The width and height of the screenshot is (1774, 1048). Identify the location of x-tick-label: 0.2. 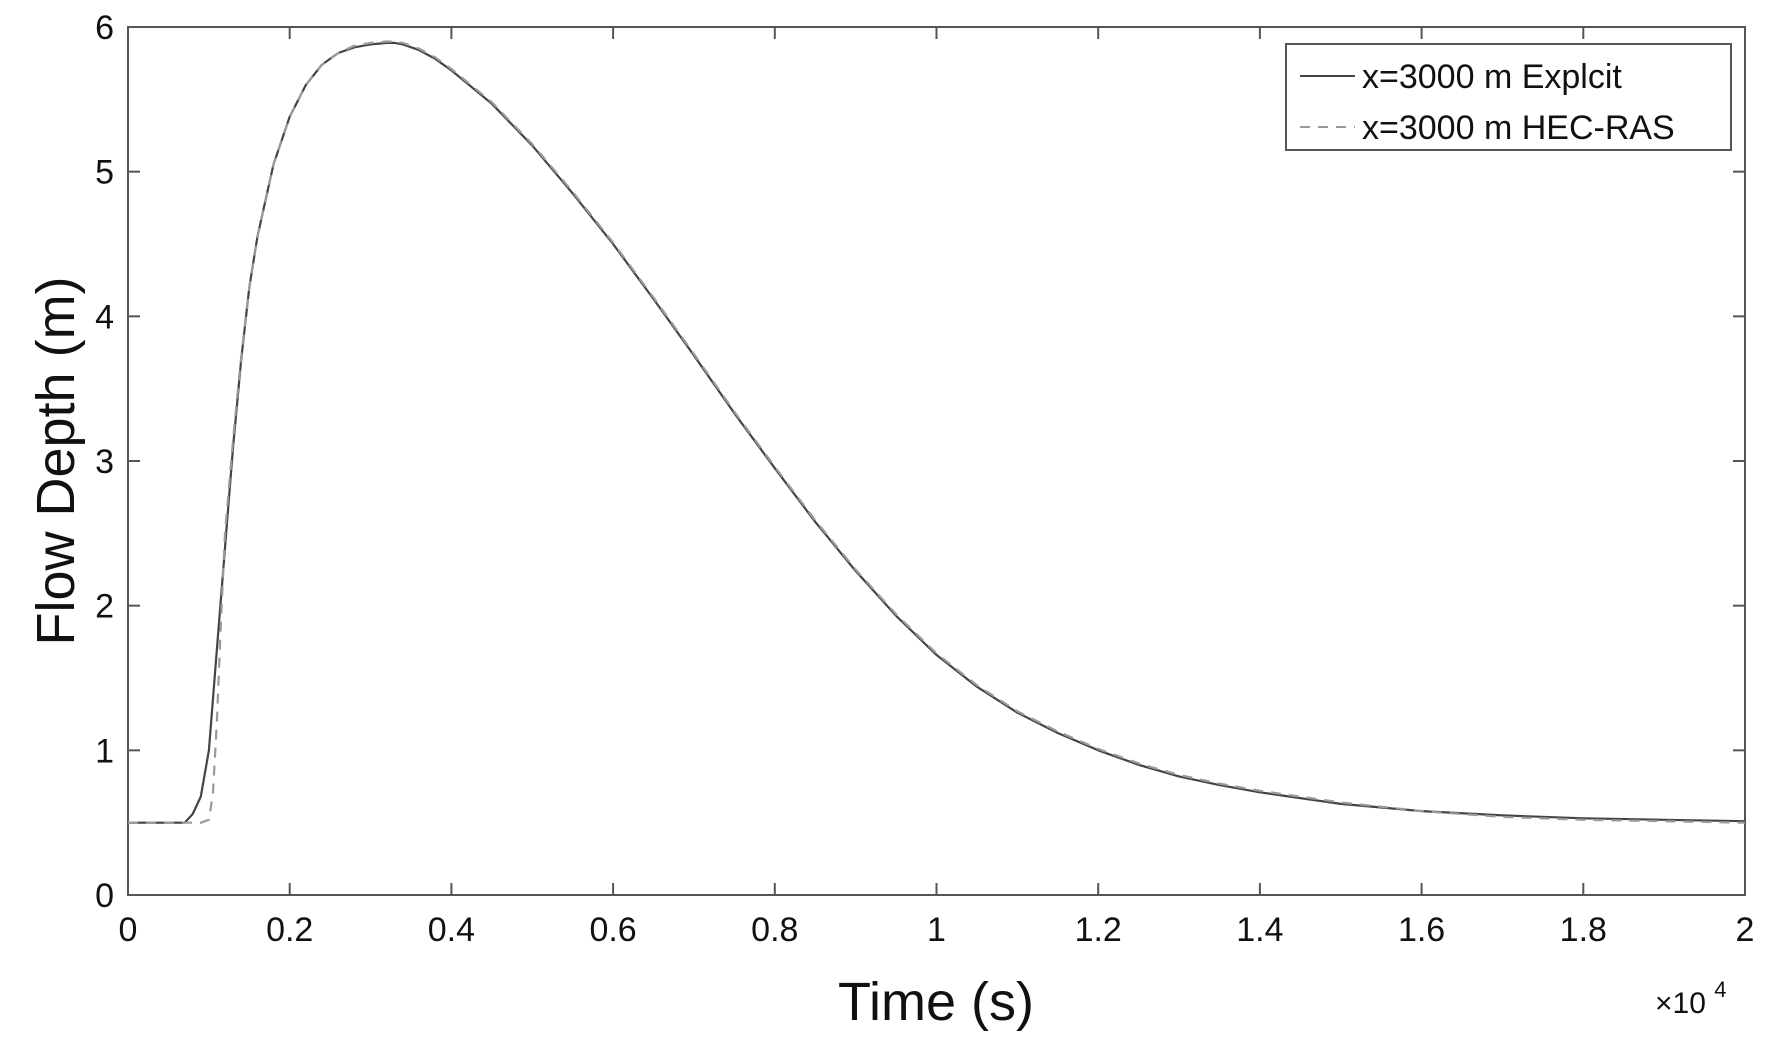
(289, 930).